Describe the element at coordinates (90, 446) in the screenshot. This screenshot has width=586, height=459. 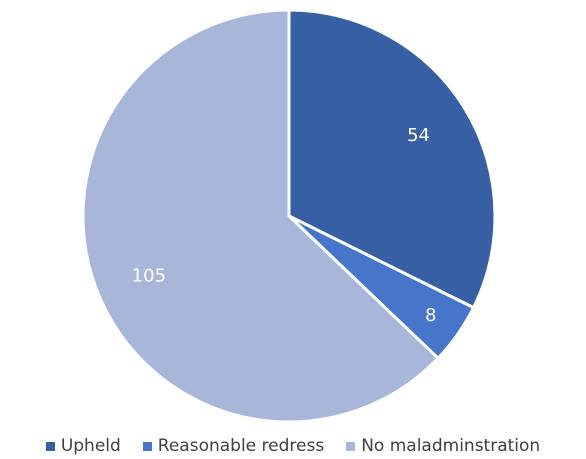
I see `legend-label-upheld: Upheld` at that location.